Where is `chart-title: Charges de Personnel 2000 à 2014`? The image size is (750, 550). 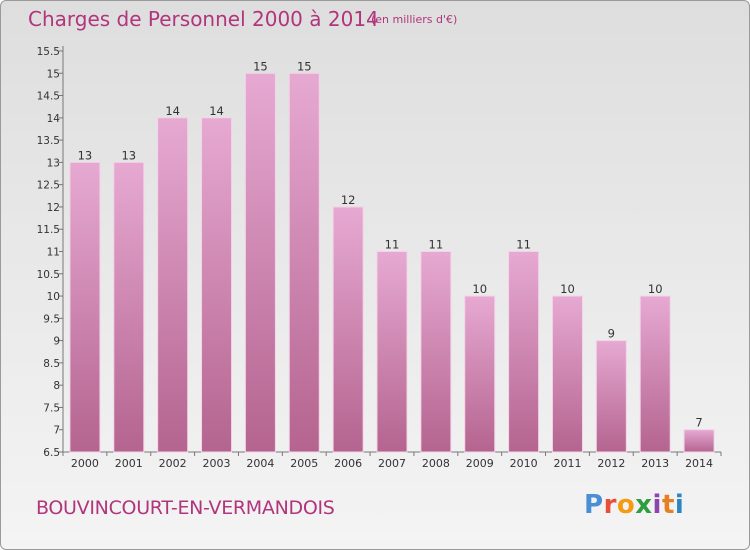
chart-title: Charges de Personnel 2000 à 2014 is located at coordinates (203, 19).